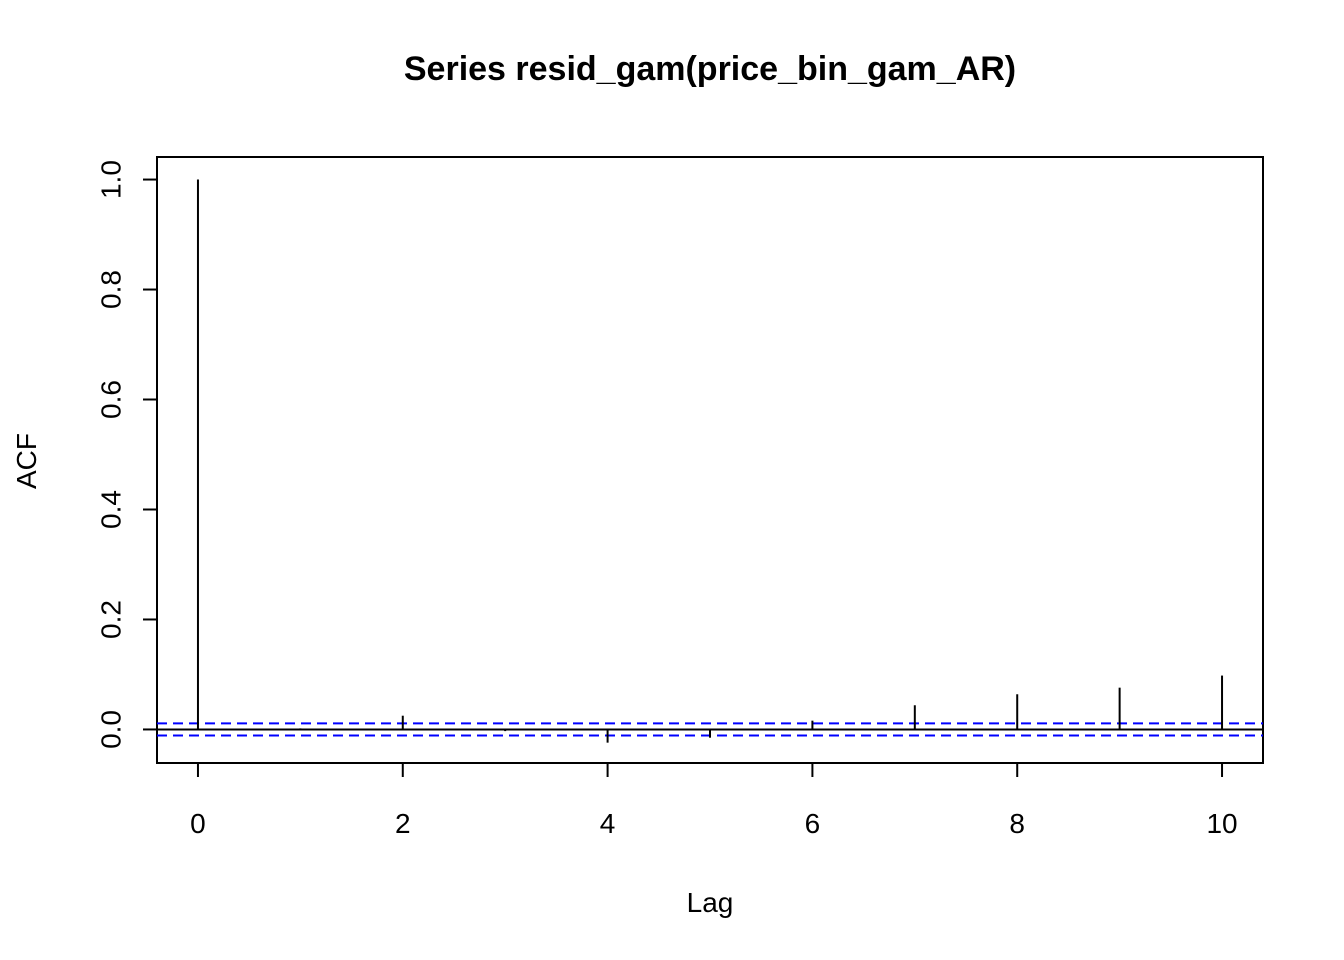 The image size is (1344, 960). What do you see at coordinates (110, 509) in the screenshot?
I see `y-tick-label: 0.4` at bounding box center [110, 509].